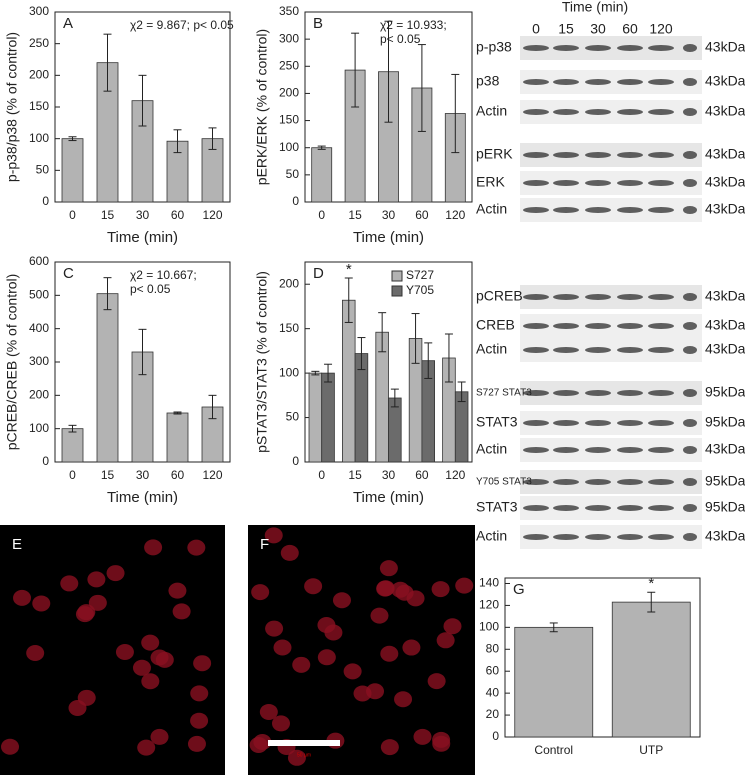 The width and height of the screenshot is (745, 775). I want to click on lane-label: 30, so click(598, 29).